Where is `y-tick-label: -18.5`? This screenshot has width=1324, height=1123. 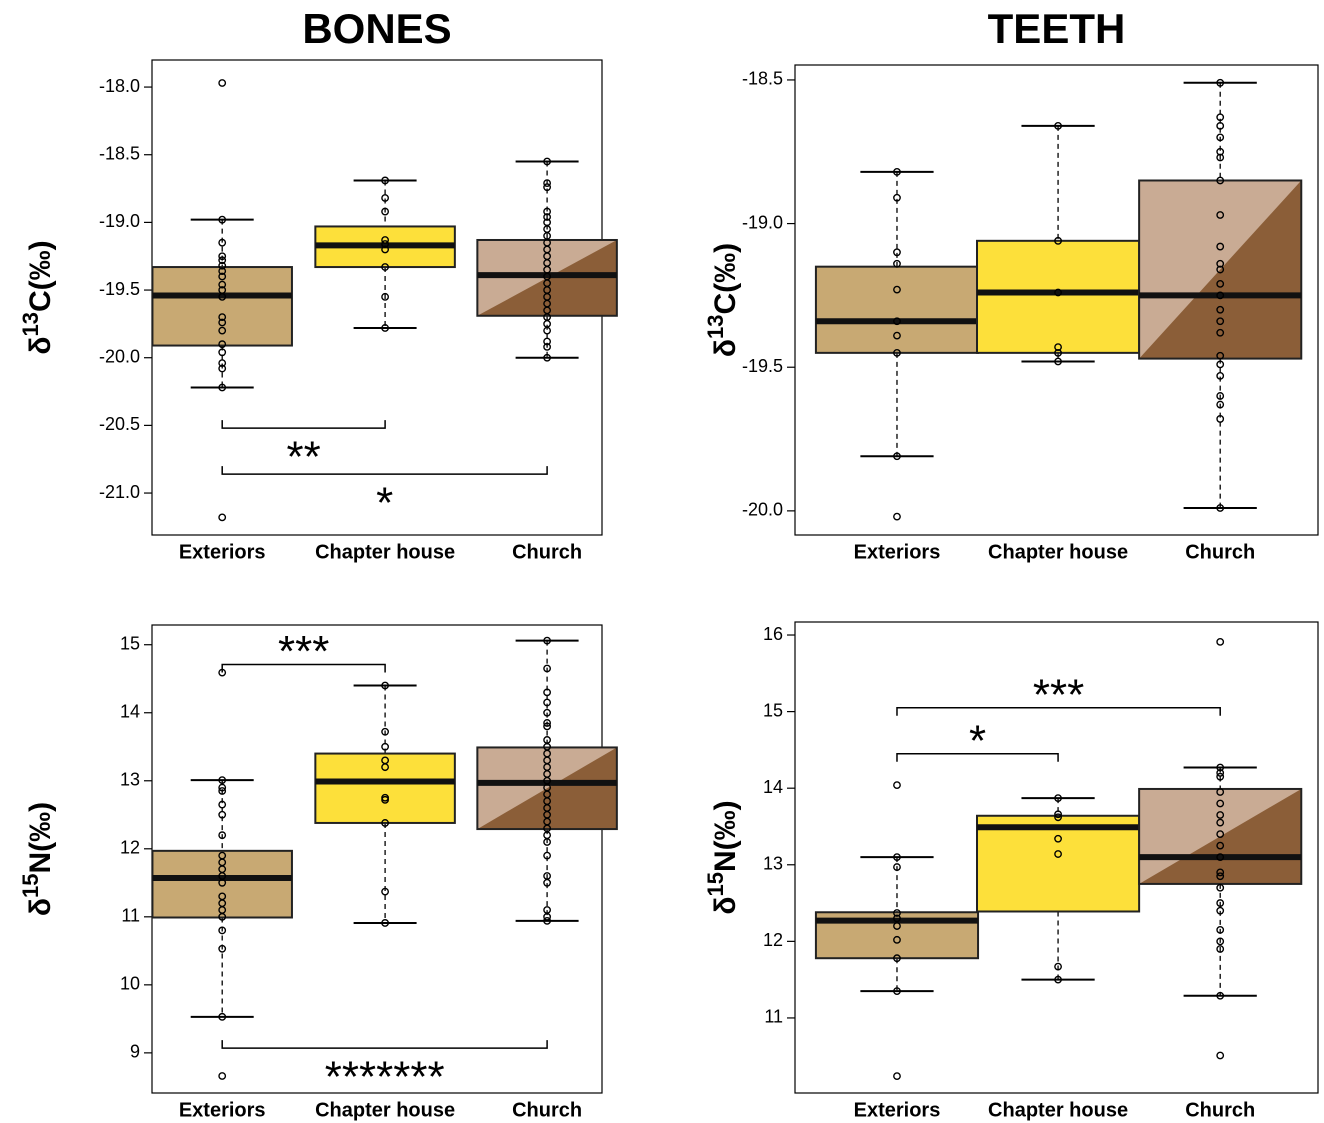 y-tick-label: -18.5 is located at coordinates (119, 153).